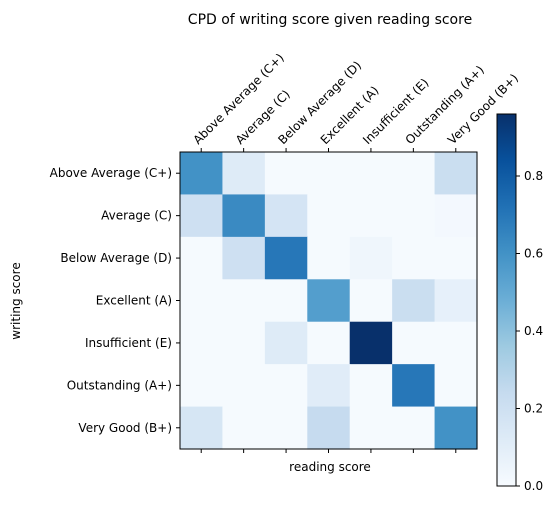 The image size is (557, 505). I want to click on y-tick-label: Average (C), so click(136, 216).